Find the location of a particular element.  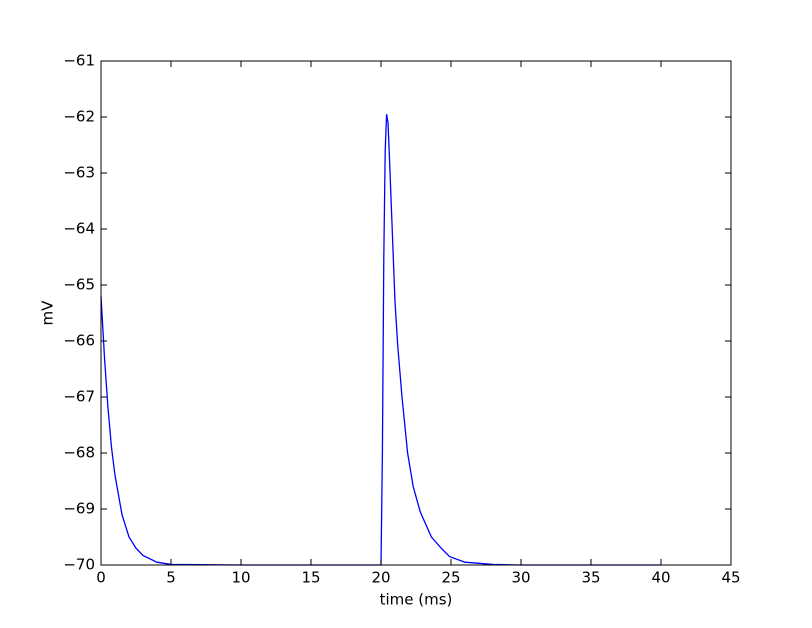

x-tick-label: 20 is located at coordinates (380, 578).